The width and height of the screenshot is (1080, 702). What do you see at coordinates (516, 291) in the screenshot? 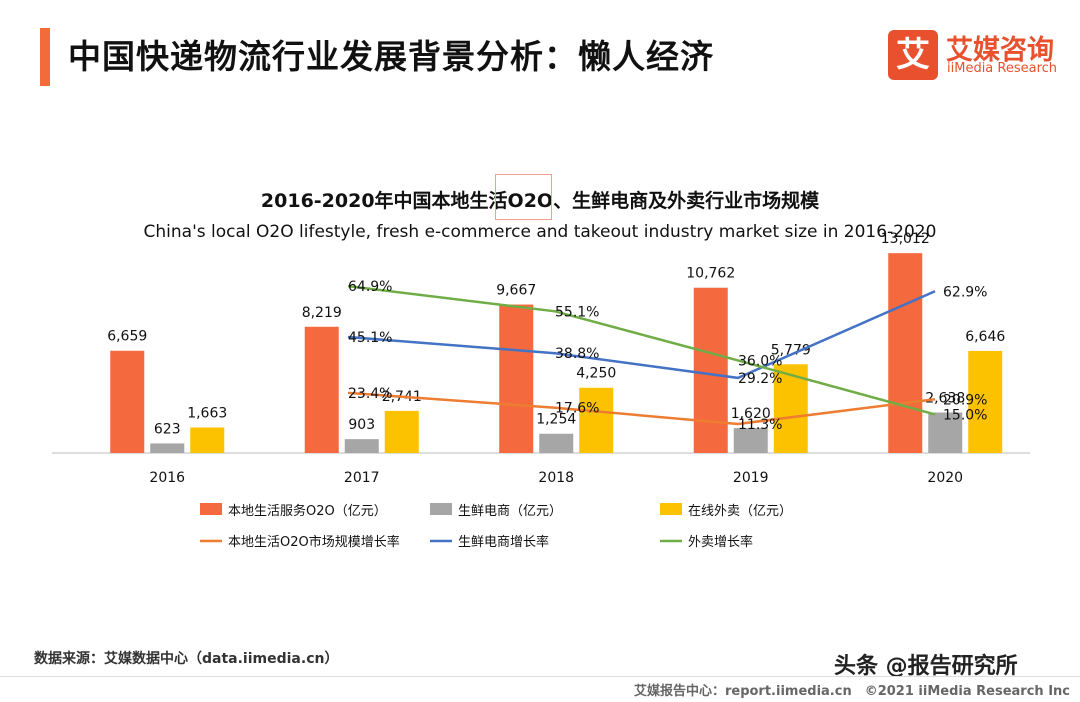
I see `bar-label-o2o-2018: 9,667` at bounding box center [516, 291].